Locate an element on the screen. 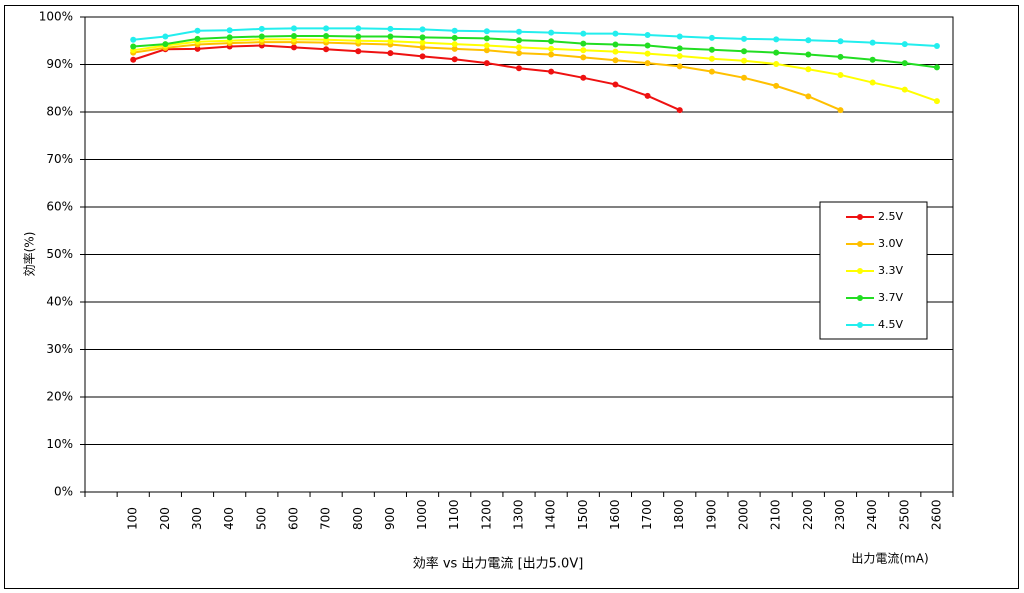 Image resolution: width=1024 pixels, height=593 pixels. legend-label: 2.5V is located at coordinates (890, 216).